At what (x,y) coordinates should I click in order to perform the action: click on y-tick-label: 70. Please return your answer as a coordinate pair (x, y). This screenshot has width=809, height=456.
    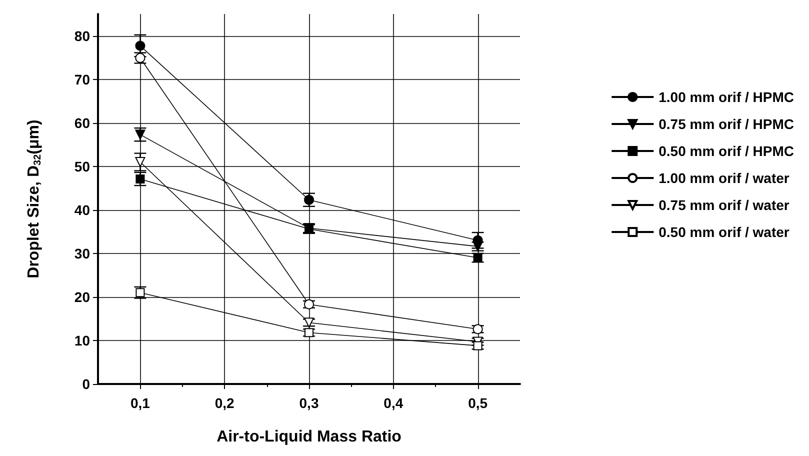
    Looking at the image, I should click on (82, 79).